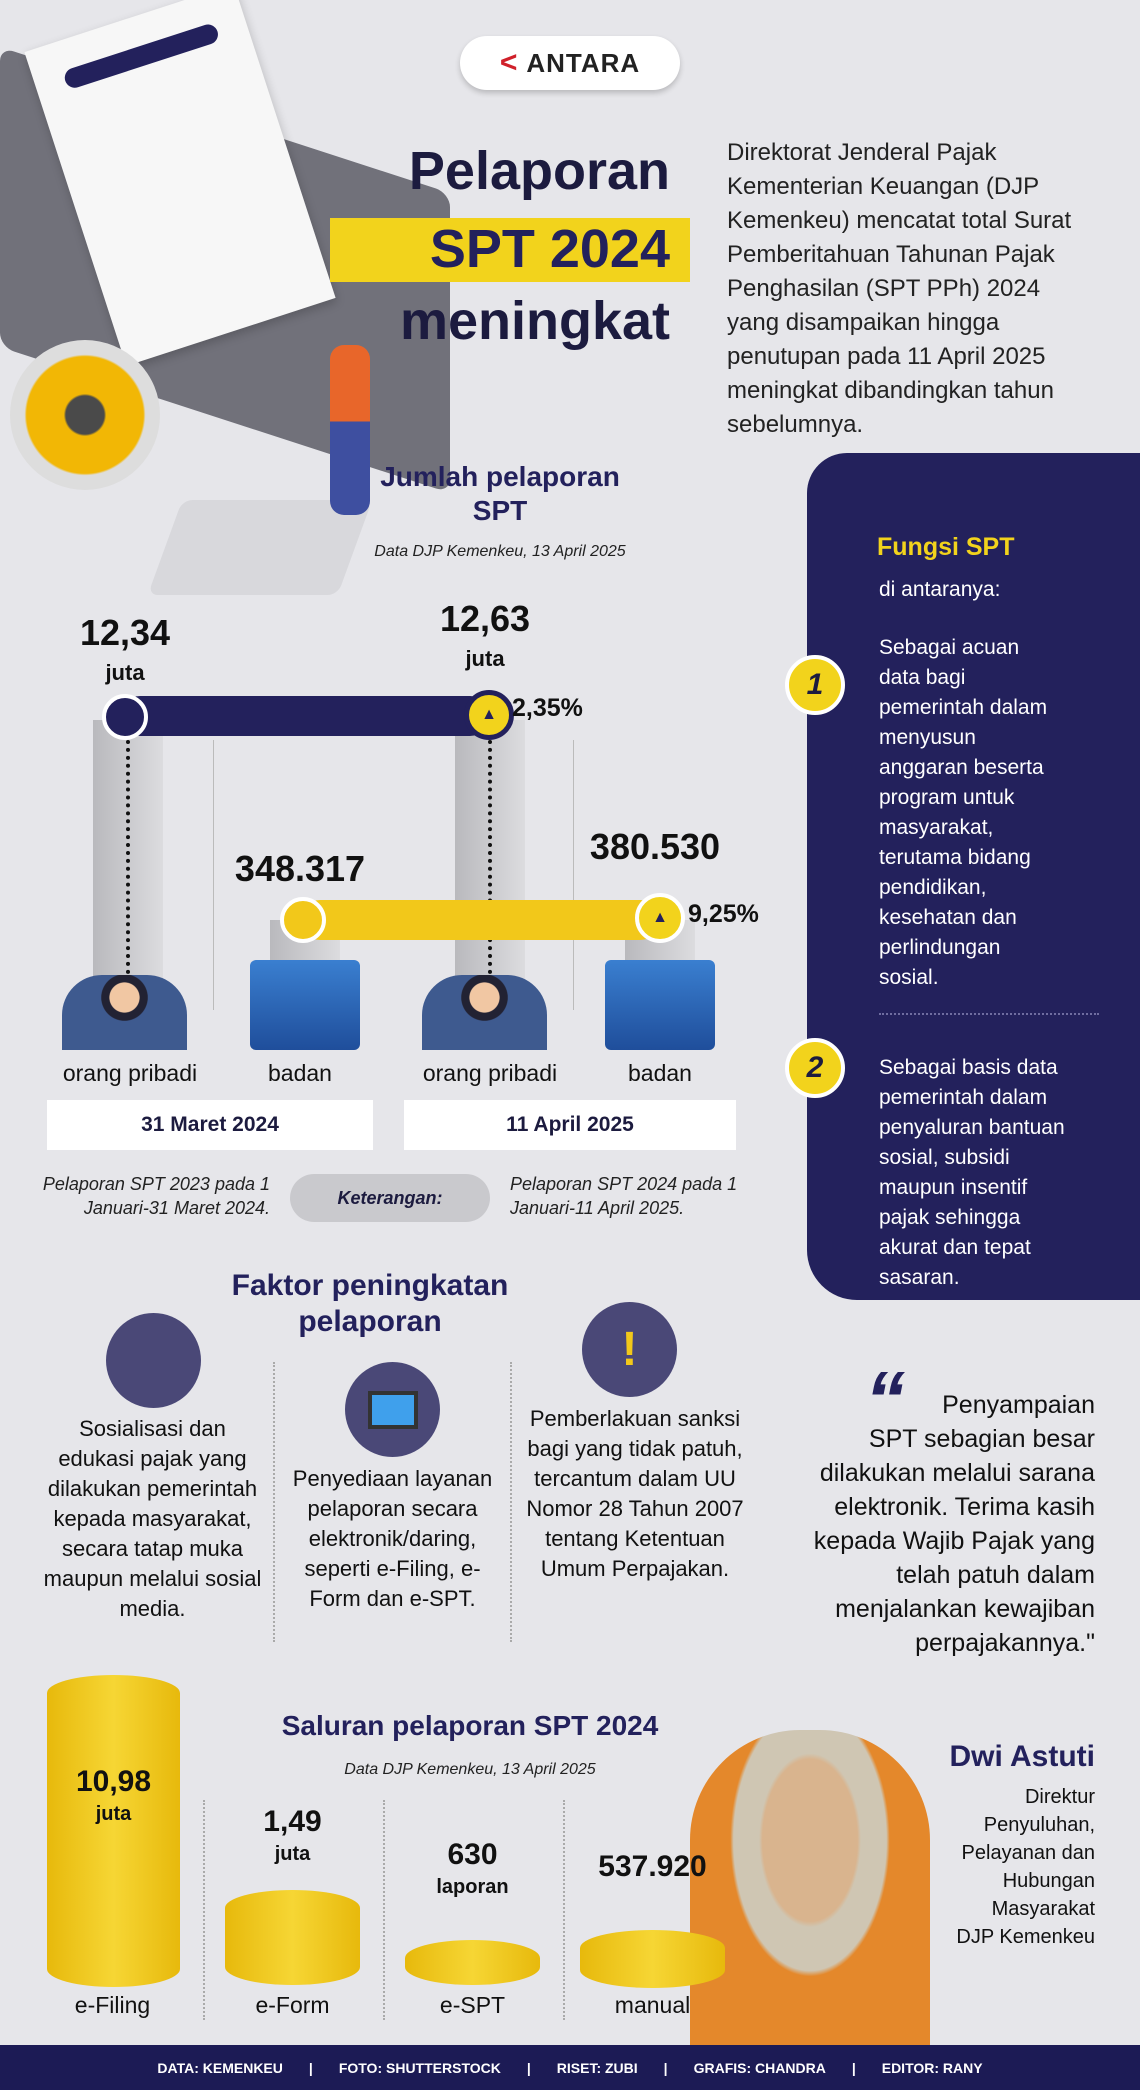  Describe the element at coordinates (470, 1769) in the screenshot. I see `saluran-source: Data DJP Kemenkeu, 13 April 2025` at that location.